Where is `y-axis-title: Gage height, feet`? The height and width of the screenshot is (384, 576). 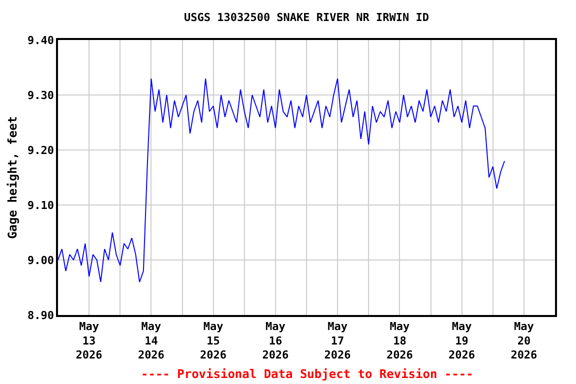 y-axis-title: Gage height, feet is located at coordinates (12, 177).